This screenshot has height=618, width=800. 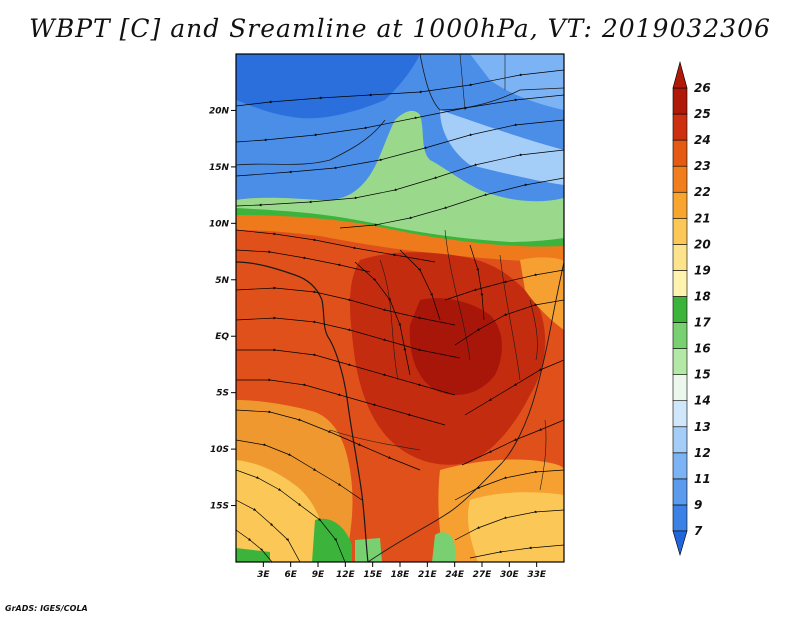 I want to click on colorbar-min-arrow, so click(x=680, y=543).